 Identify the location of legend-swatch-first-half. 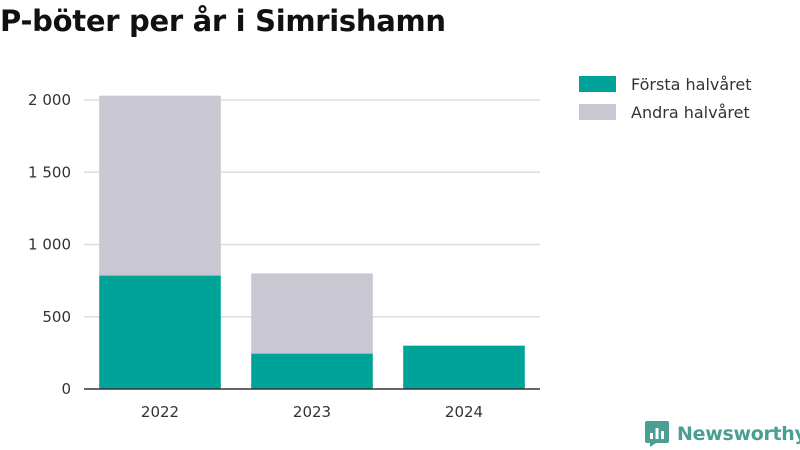
(597, 84).